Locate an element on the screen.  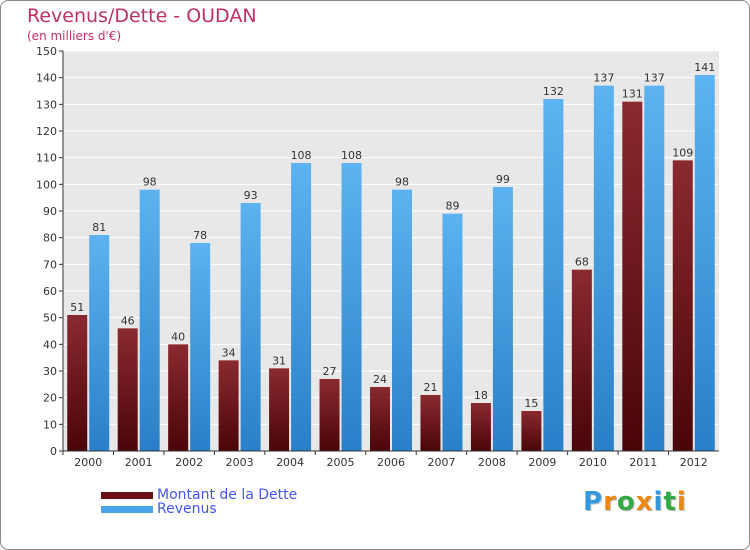
y-tick-label: 40 is located at coordinates (50, 344).